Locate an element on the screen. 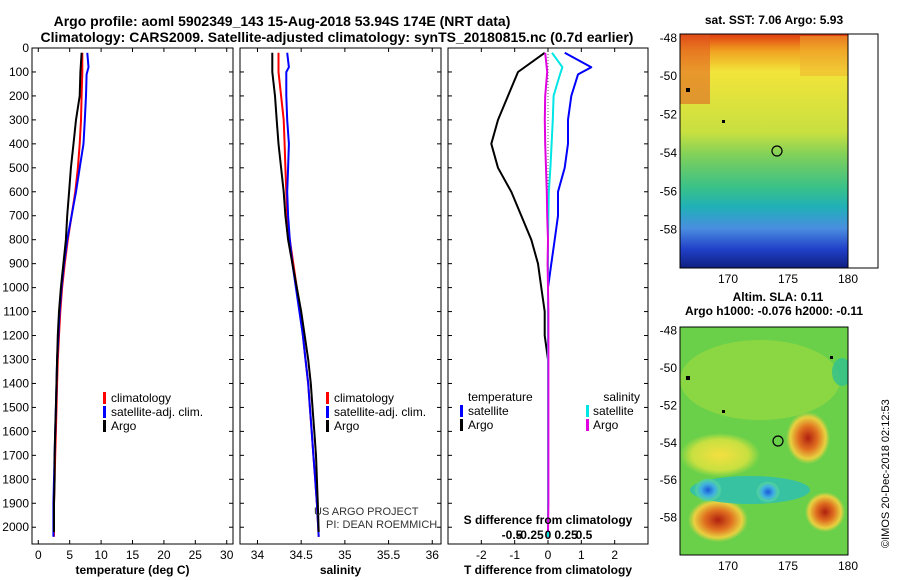 The height and width of the screenshot is (580, 900). series-salinity-satellite is located at coordinates (555, 294).